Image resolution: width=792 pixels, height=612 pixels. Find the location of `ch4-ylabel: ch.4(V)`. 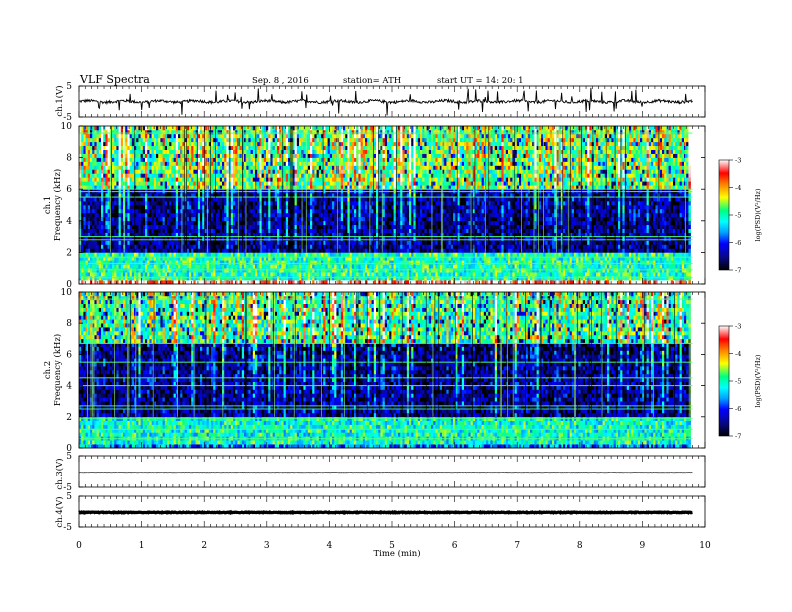

ch4-ylabel: ch.4(V) is located at coordinates (59, 511).